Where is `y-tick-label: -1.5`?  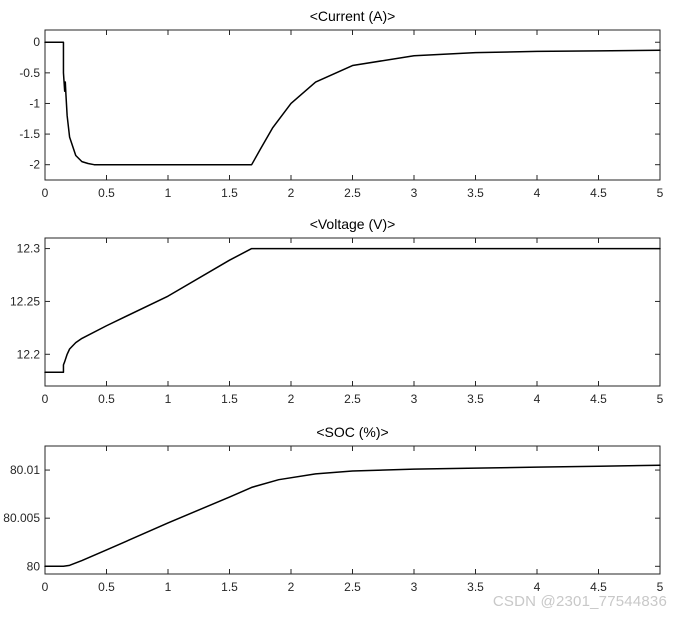 y-tick-label: -1.5 is located at coordinates (29, 134).